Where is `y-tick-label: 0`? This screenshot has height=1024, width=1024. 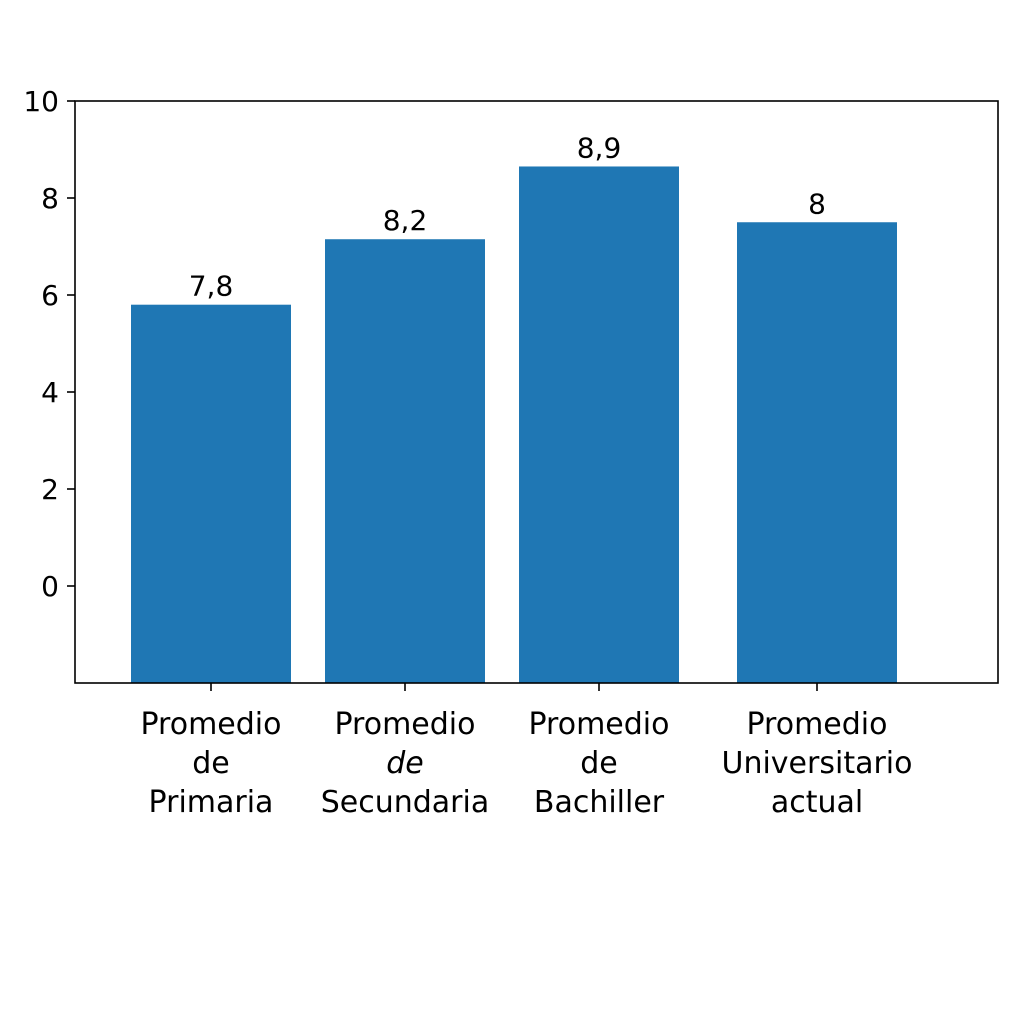
y-tick-label: 0 is located at coordinates (50, 586).